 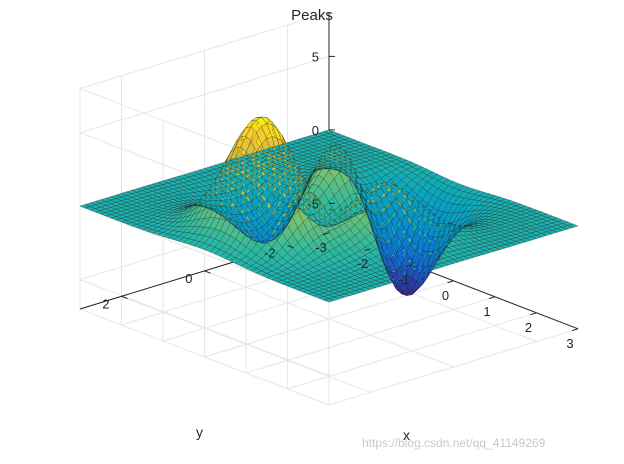 What do you see at coordinates (312, 15) in the screenshot?
I see `chart-title: Peaks` at bounding box center [312, 15].